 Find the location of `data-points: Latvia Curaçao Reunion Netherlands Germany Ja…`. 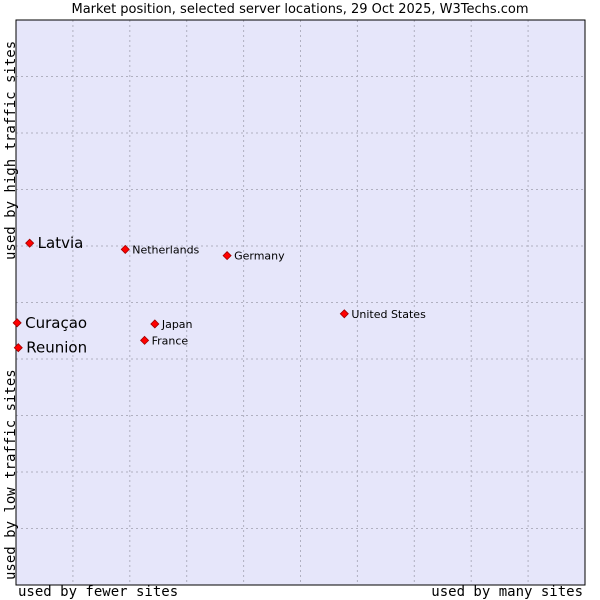

data-points: Latvia Curaçao Reunion Netherlands Germany Ja… is located at coordinates (219, 295).